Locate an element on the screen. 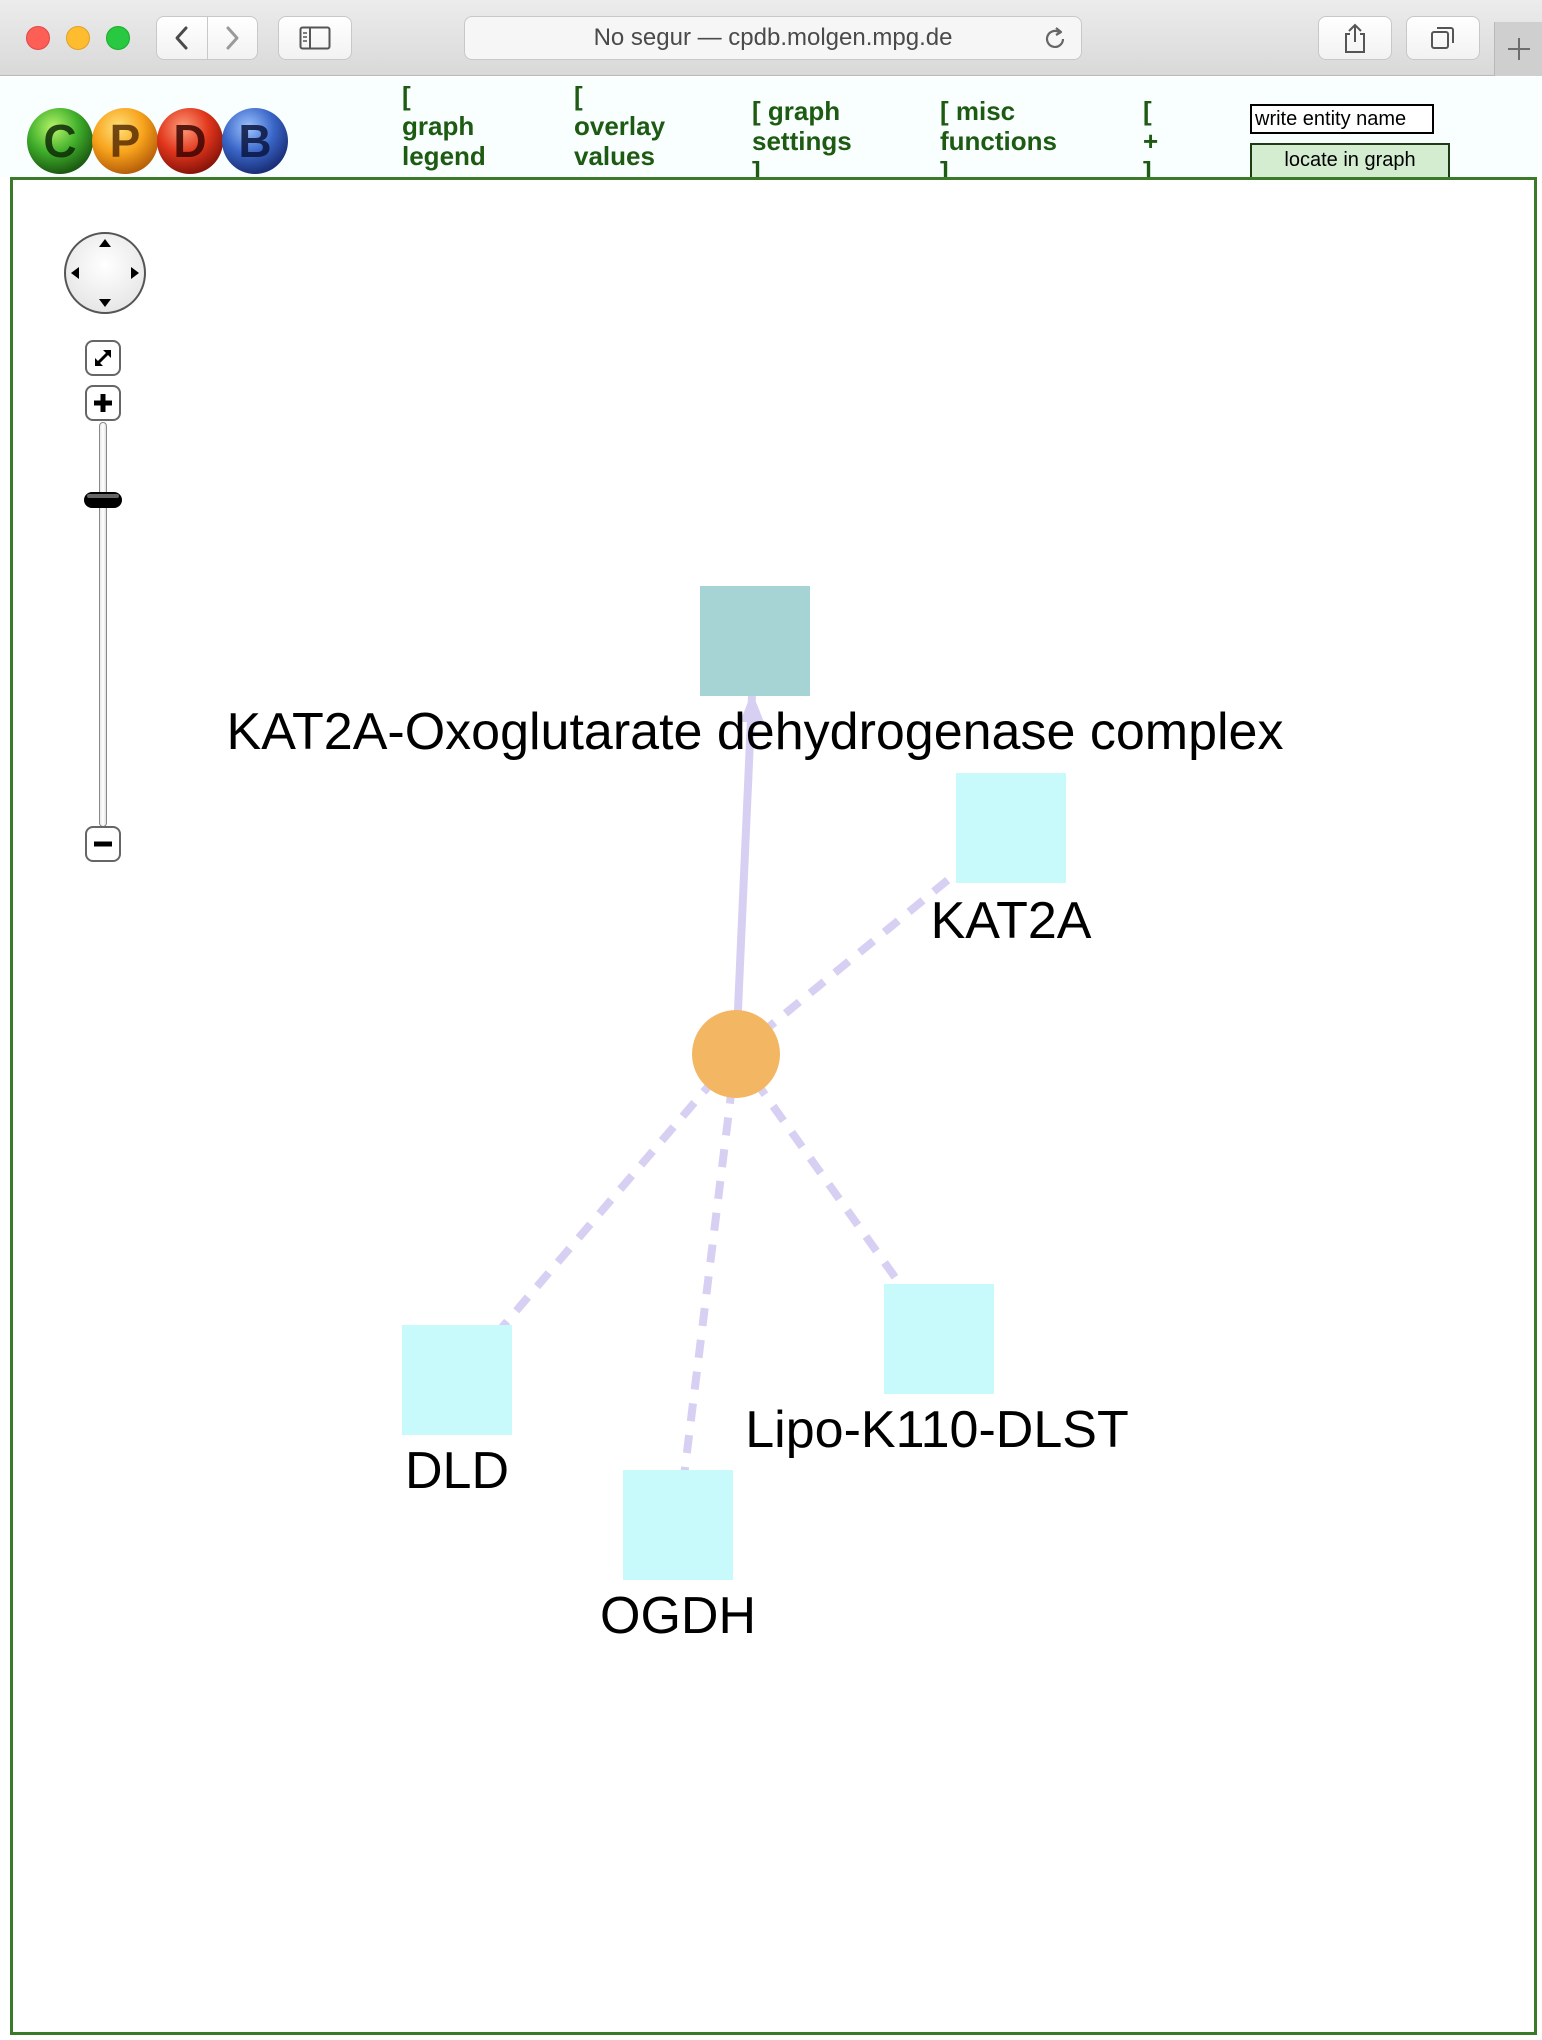 The width and height of the screenshot is (1542, 2040). zoom-slider-track is located at coordinates (103, 624).